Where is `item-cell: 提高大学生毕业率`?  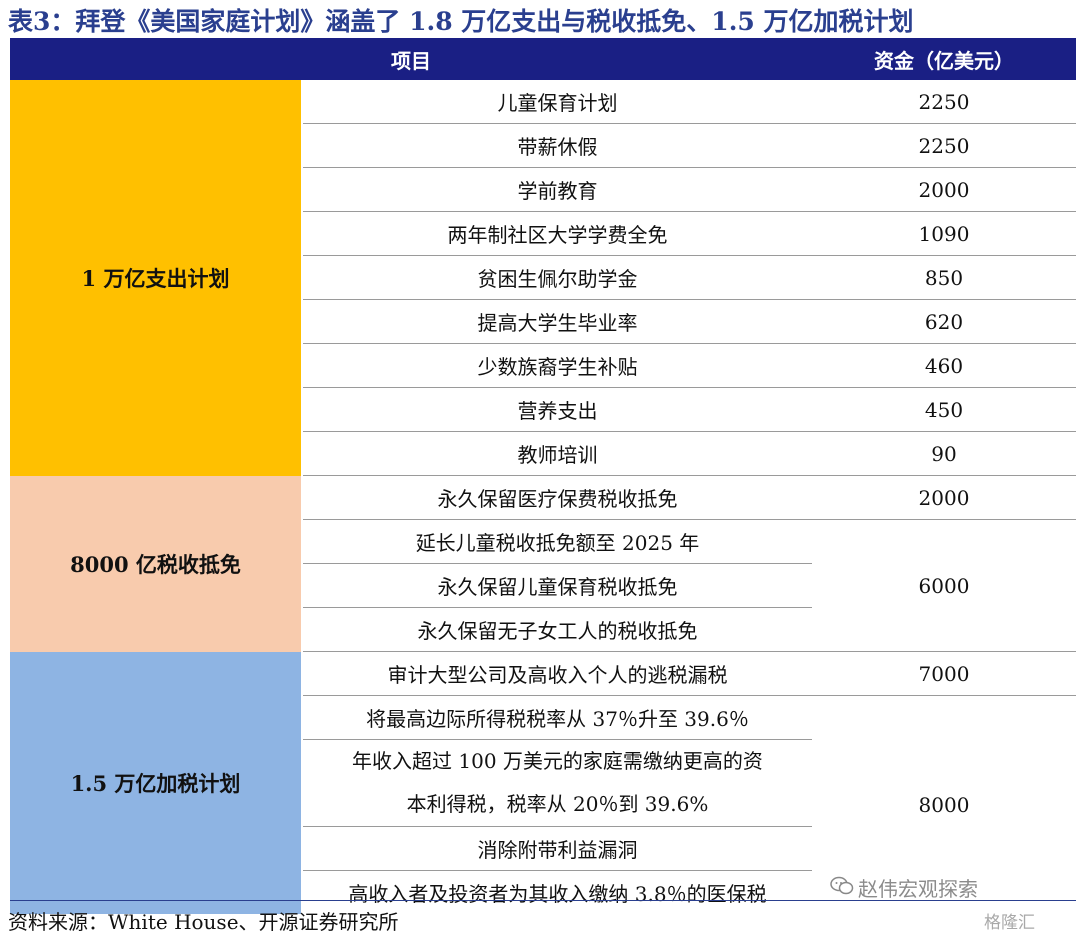
item-cell: 提高大学生毕业率 is located at coordinates (557, 321).